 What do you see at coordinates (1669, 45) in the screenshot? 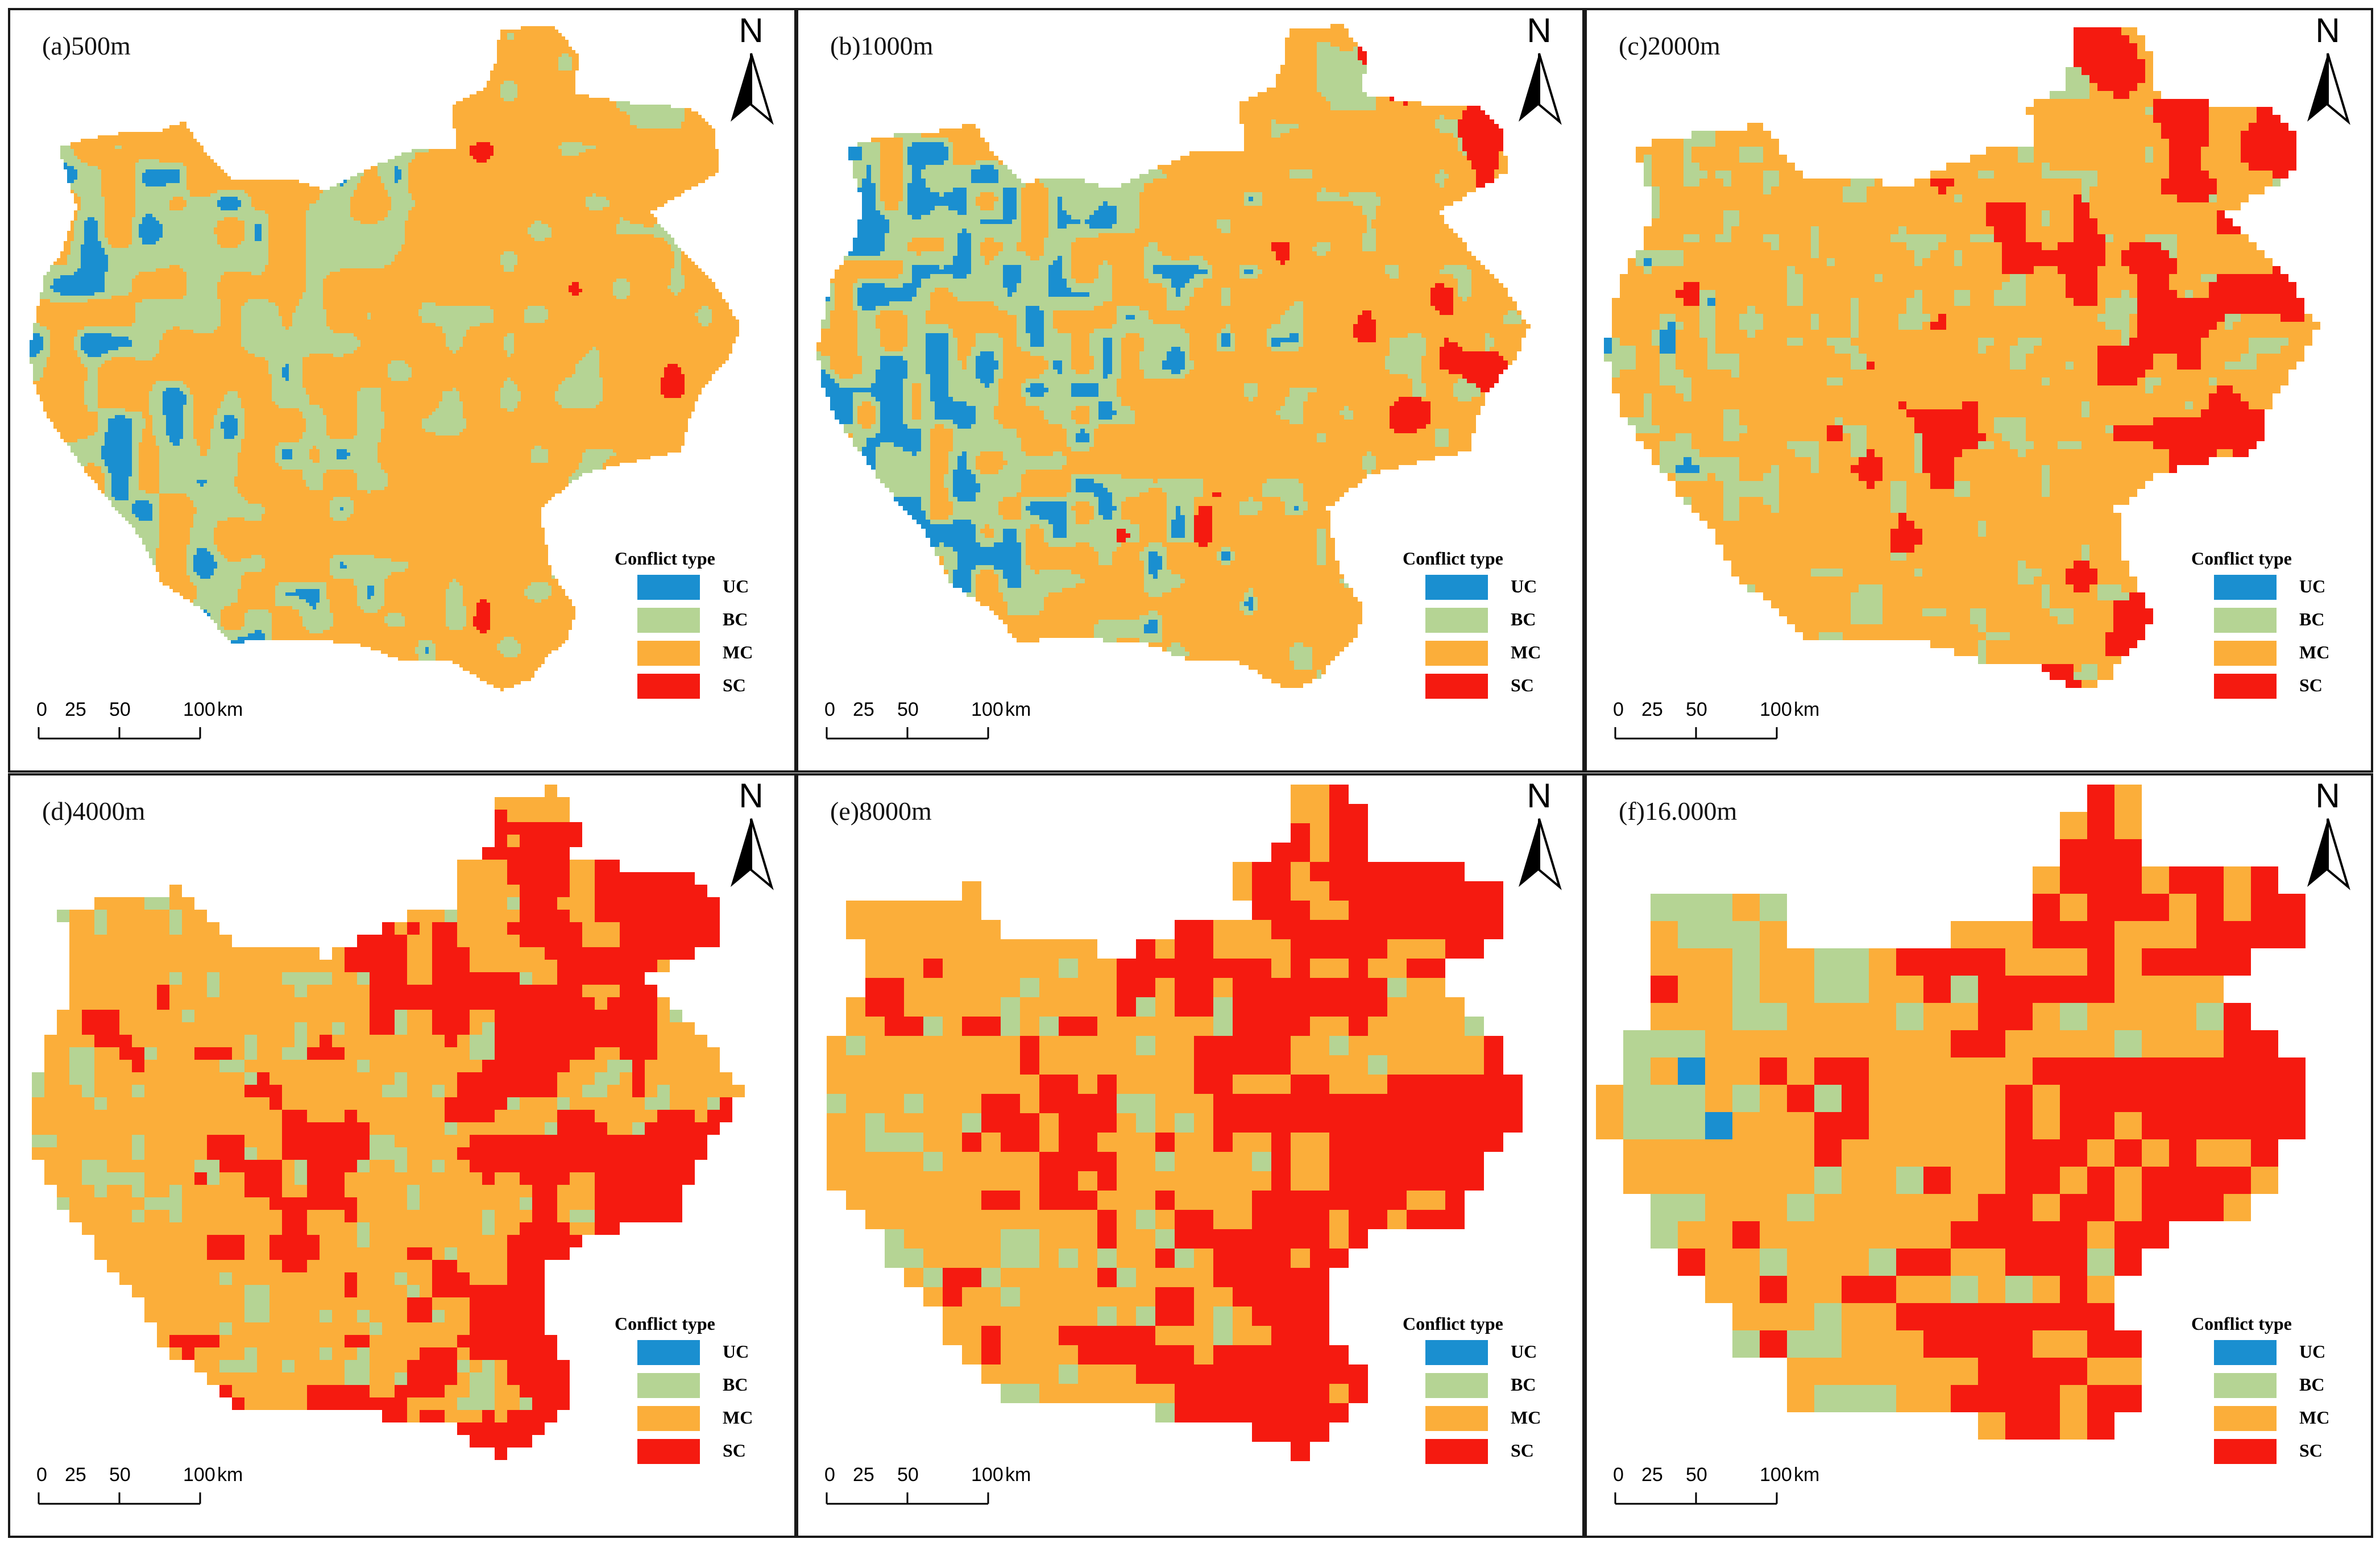
I see `panel-title: (c)2000m` at bounding box center [1669, 45].